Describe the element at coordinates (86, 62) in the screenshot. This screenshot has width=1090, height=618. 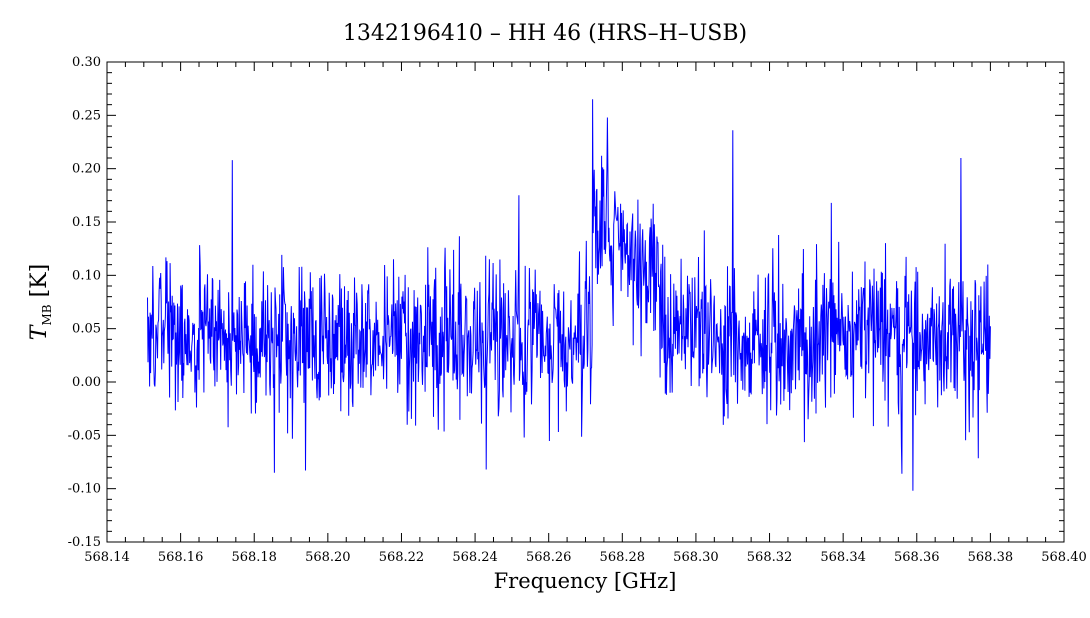
I see `y-tick-label: 0.30` at that location.